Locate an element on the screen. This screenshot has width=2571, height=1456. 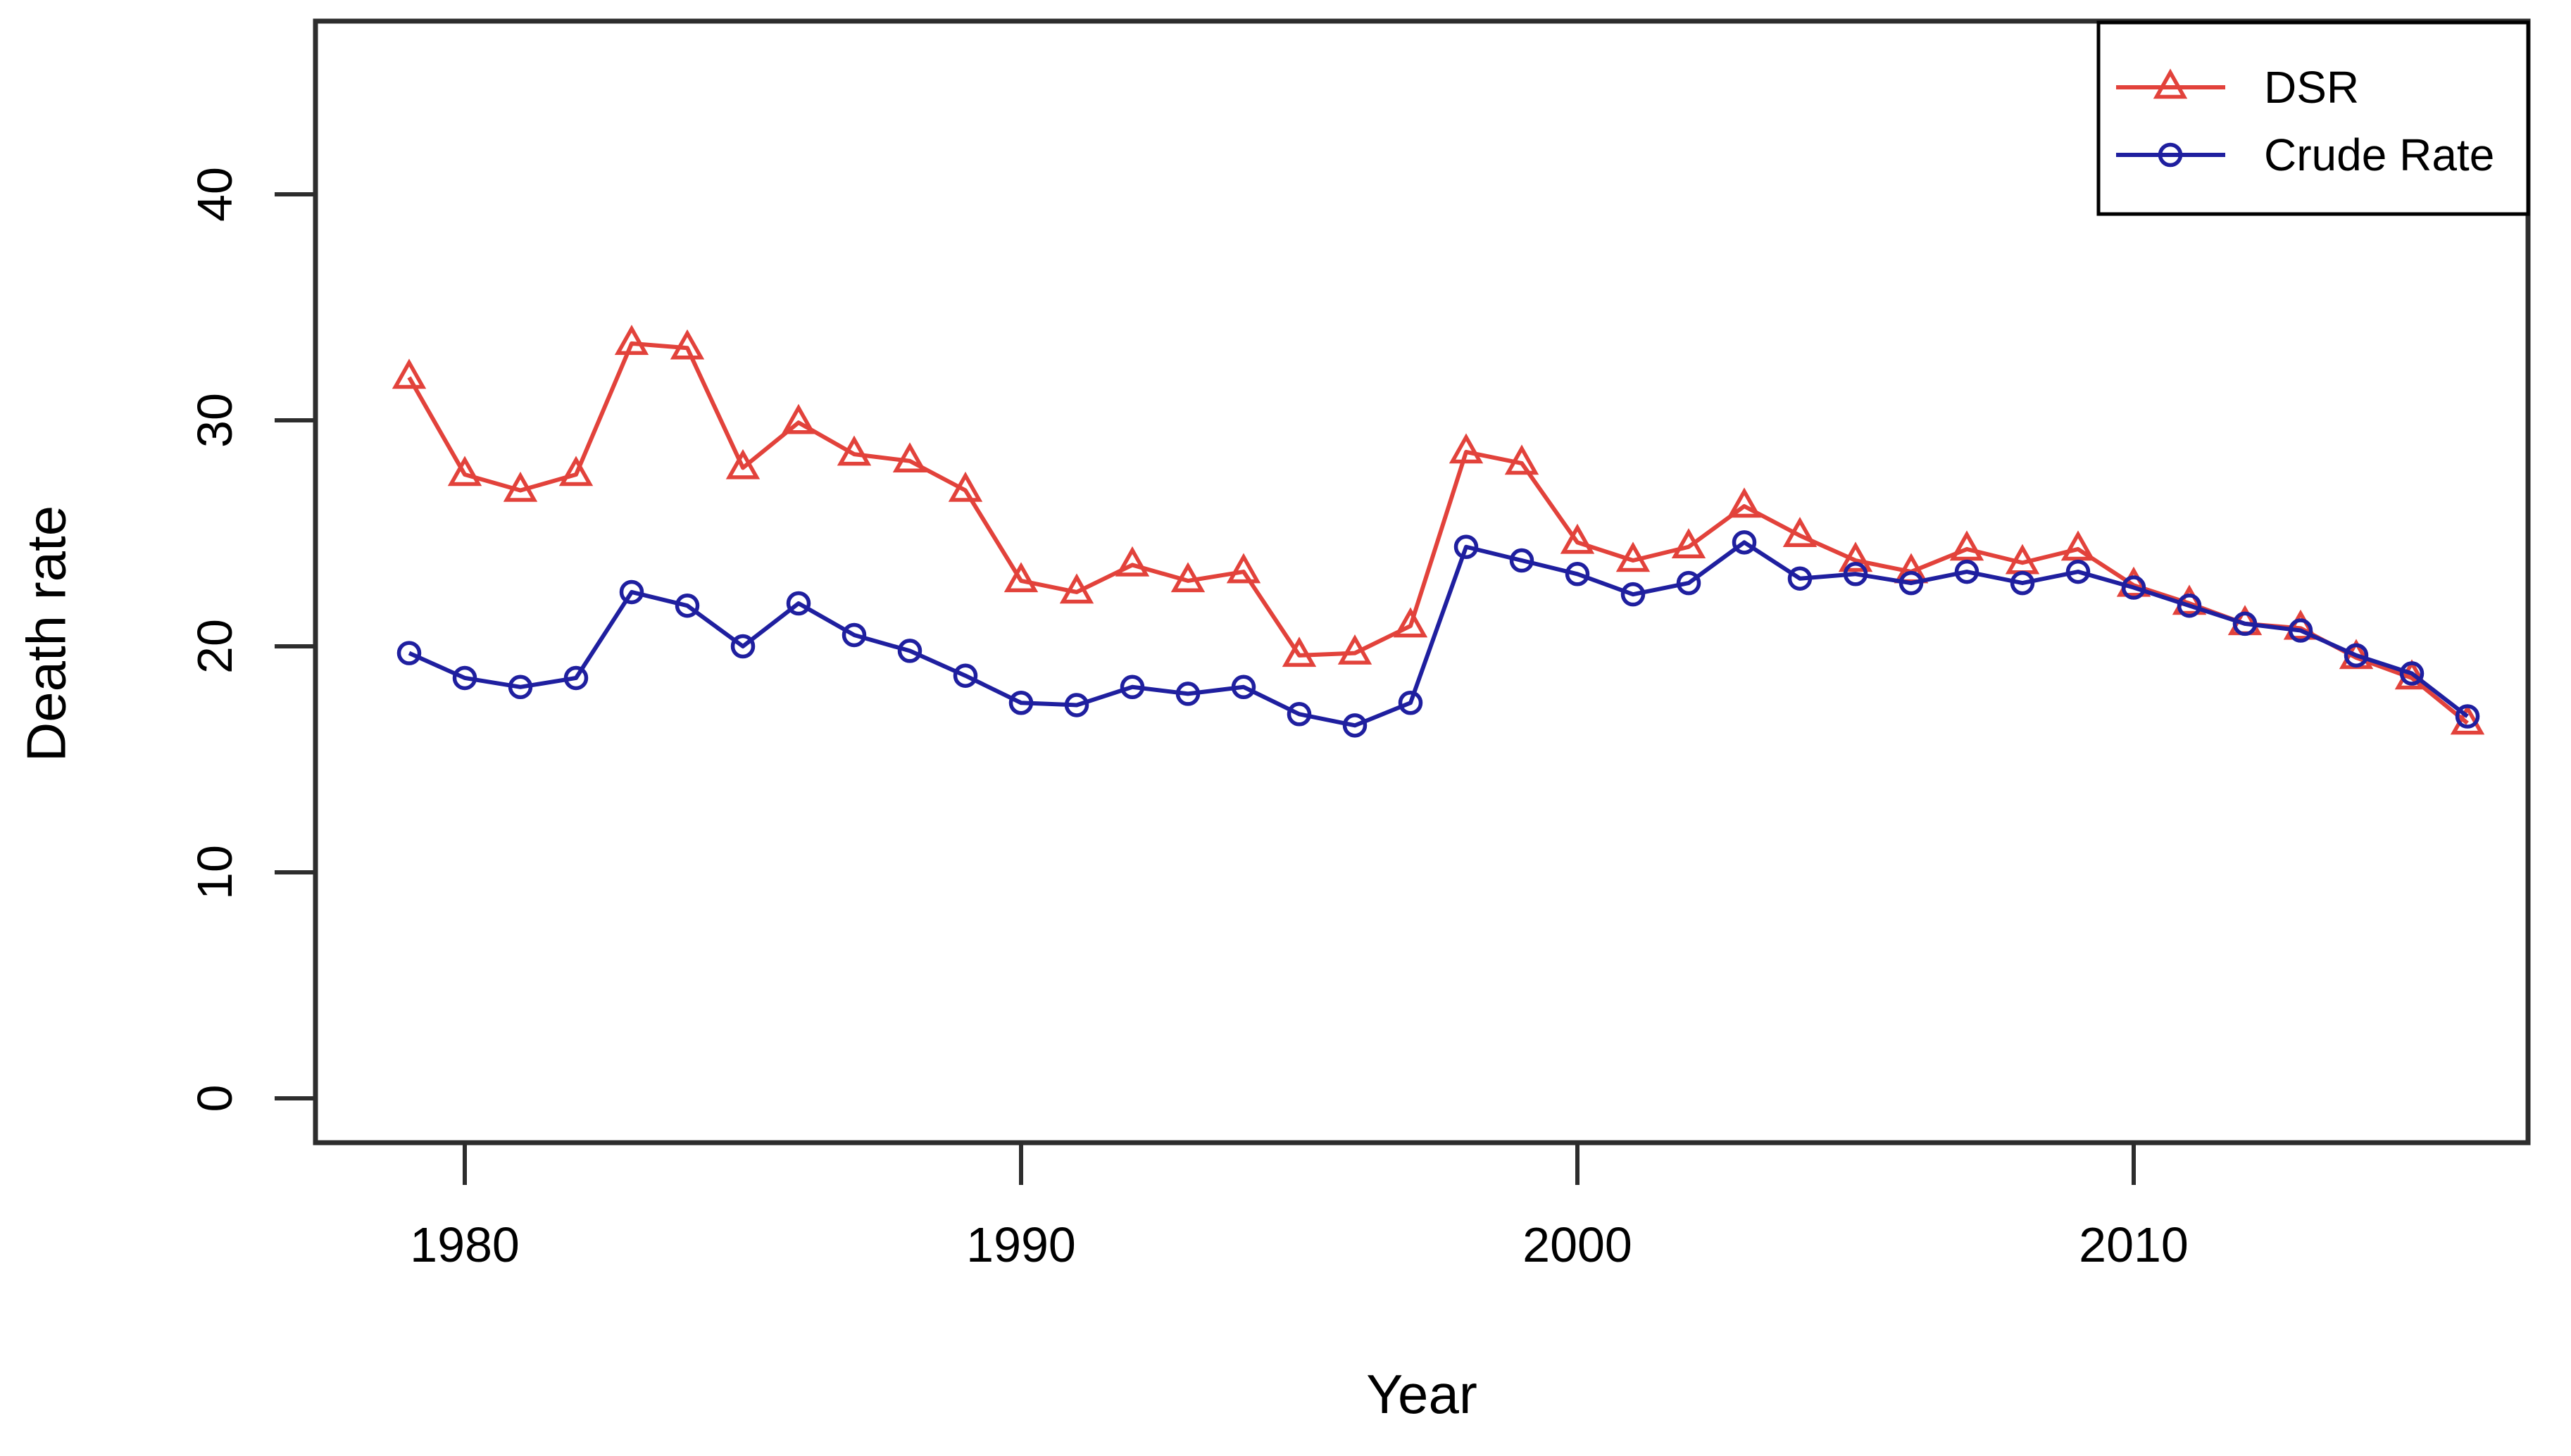
y-tick-label-10: 10 is located at coordinates (214, 872).